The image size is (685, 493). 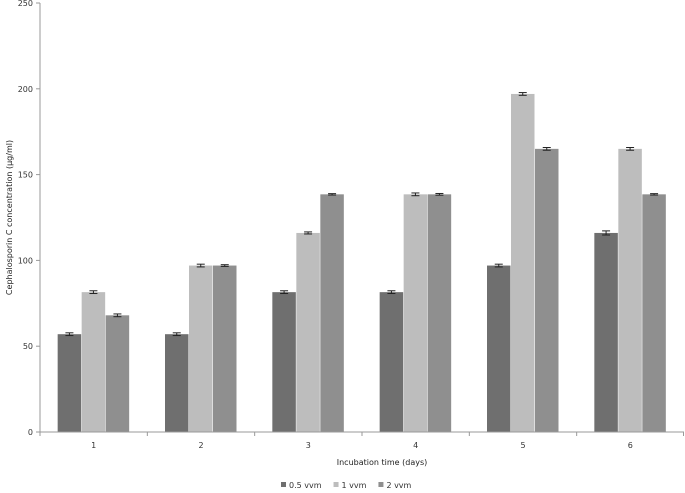 I want to click on legend-label: 1 vvm, so click(x=354, y=485).